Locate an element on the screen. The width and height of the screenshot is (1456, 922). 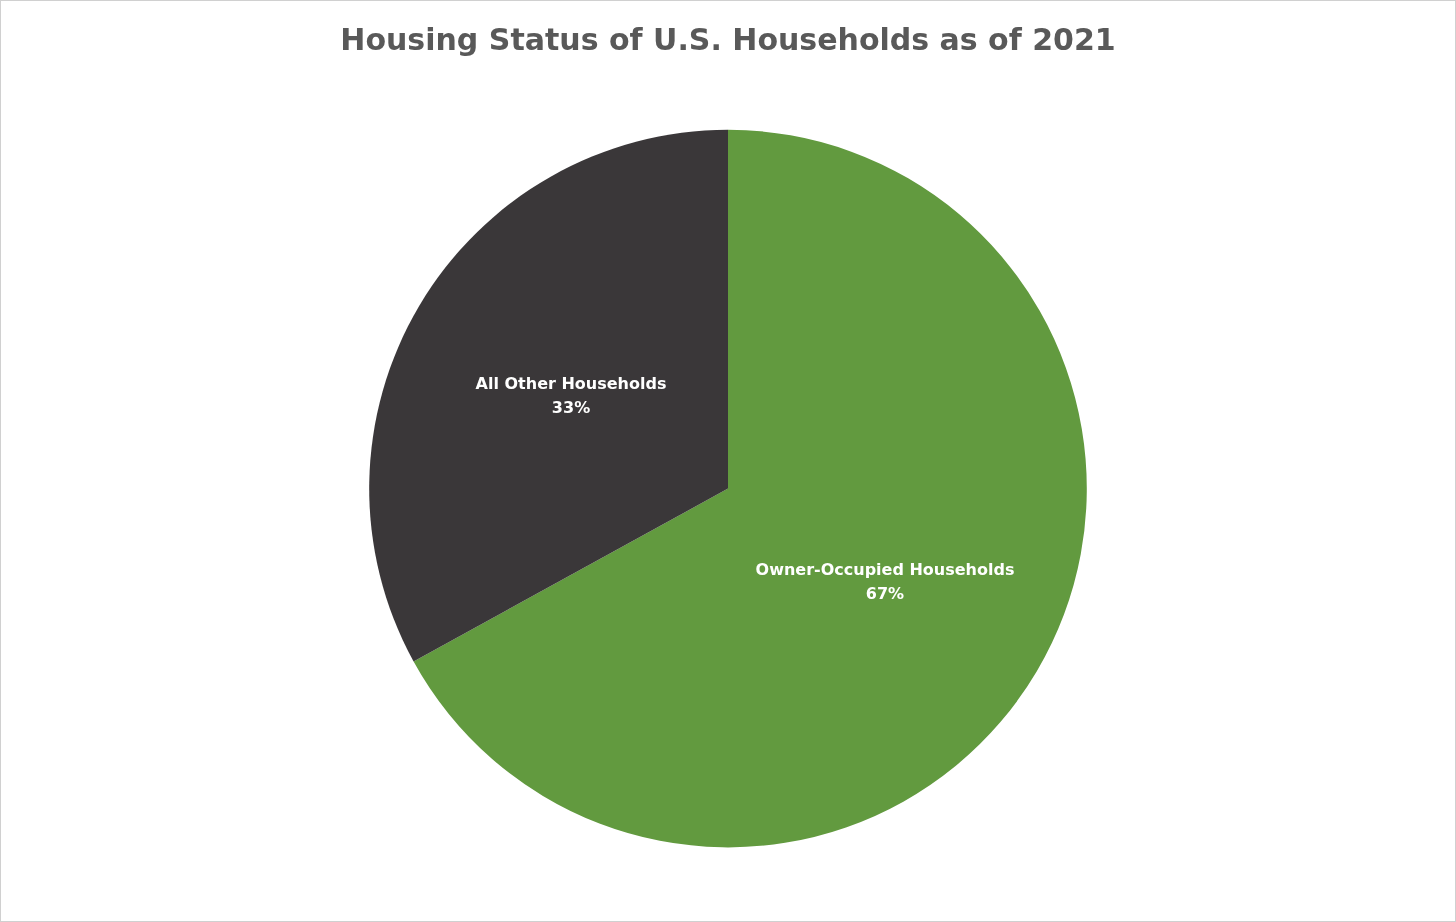
chart-title: Housing Status of U.S. Households as of 2021 is located at coordinates (728, 39).